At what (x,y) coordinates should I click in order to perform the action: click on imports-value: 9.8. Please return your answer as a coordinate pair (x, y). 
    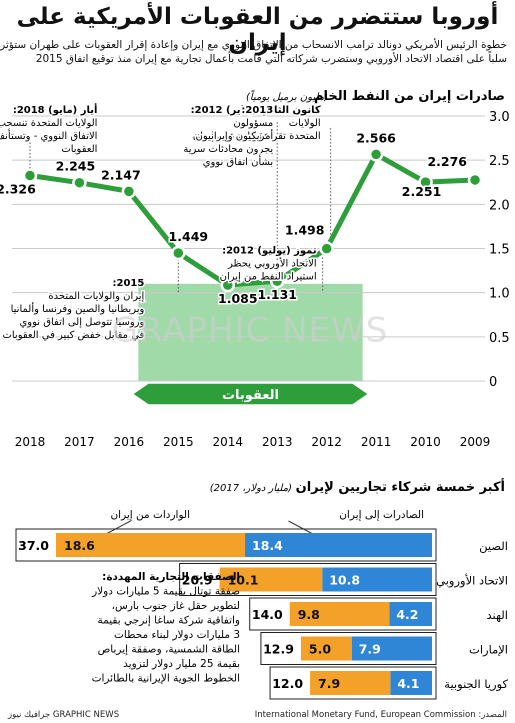
    Looking at the image, I should click on (309, 614).